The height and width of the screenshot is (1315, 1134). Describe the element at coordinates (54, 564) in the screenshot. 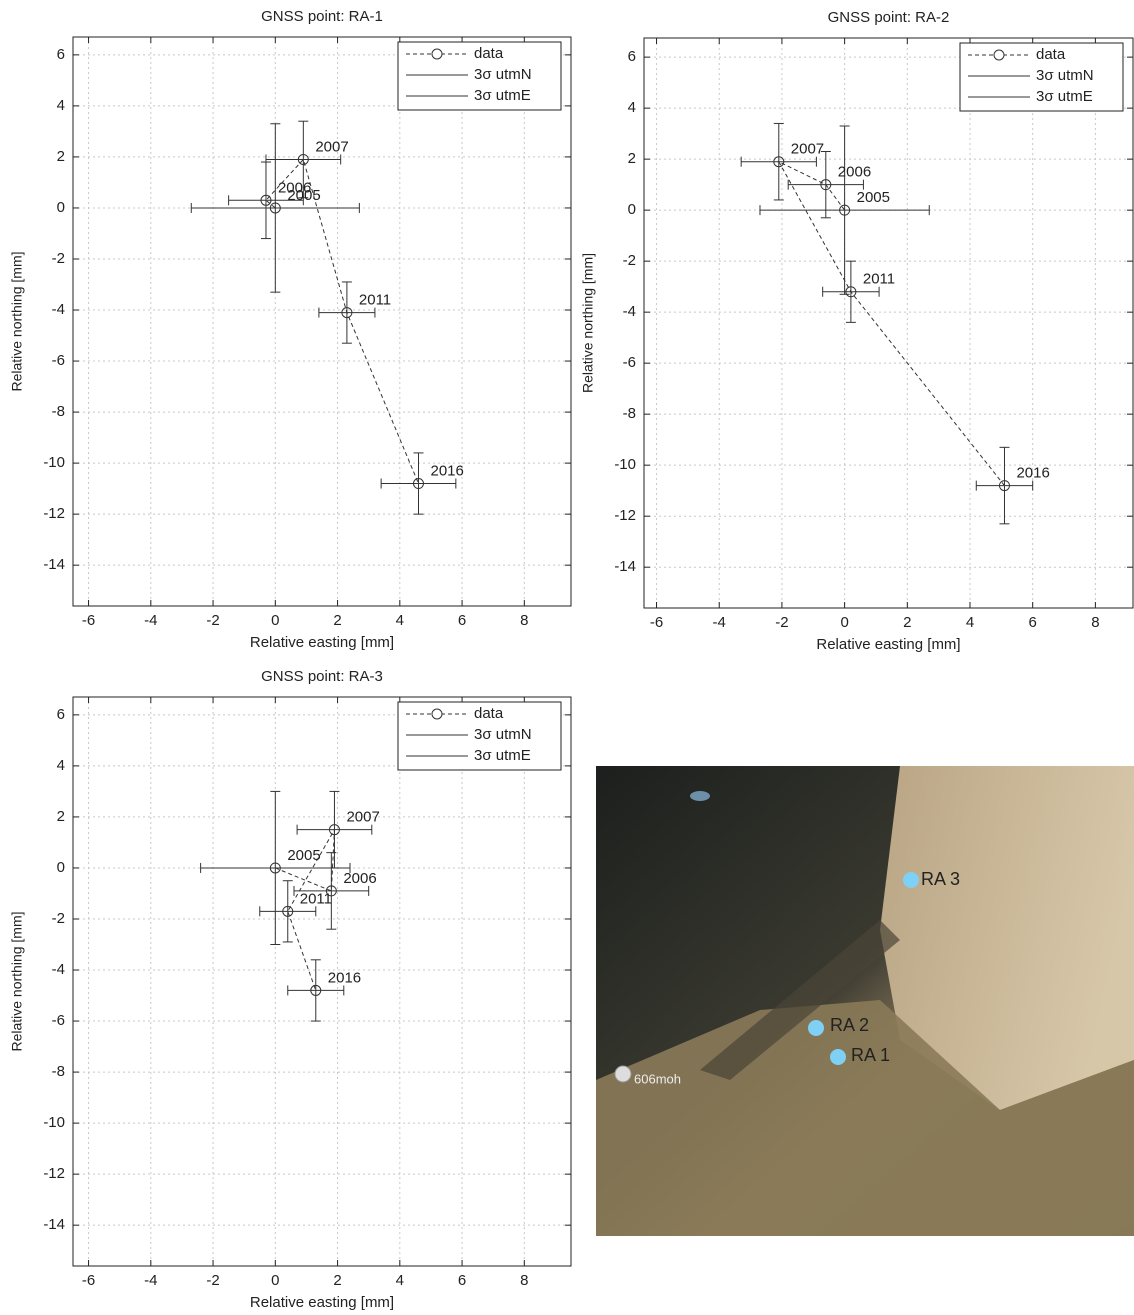

I see `y-tick-label: -14` at that location.